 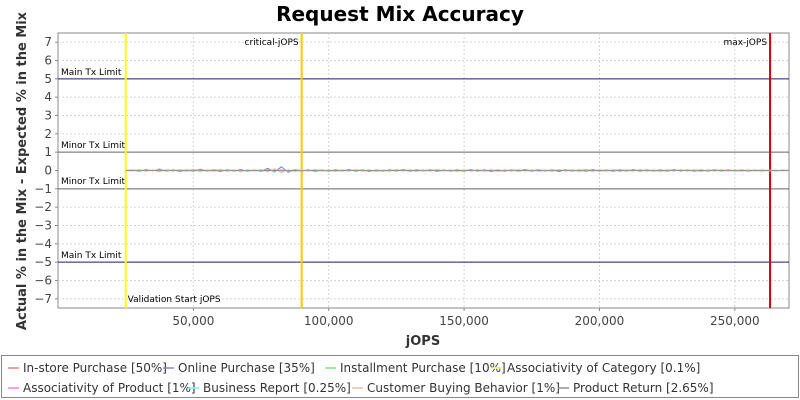 I want to click on y-tick-label: −2, so click(x=43, y=207).